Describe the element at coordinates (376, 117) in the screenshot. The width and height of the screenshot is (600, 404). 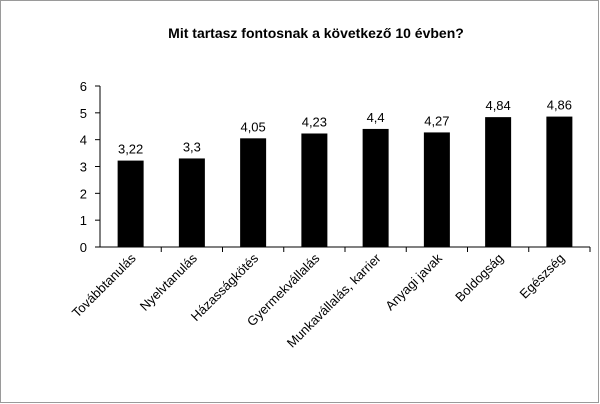
I see `data-label: 4,4` at that location.